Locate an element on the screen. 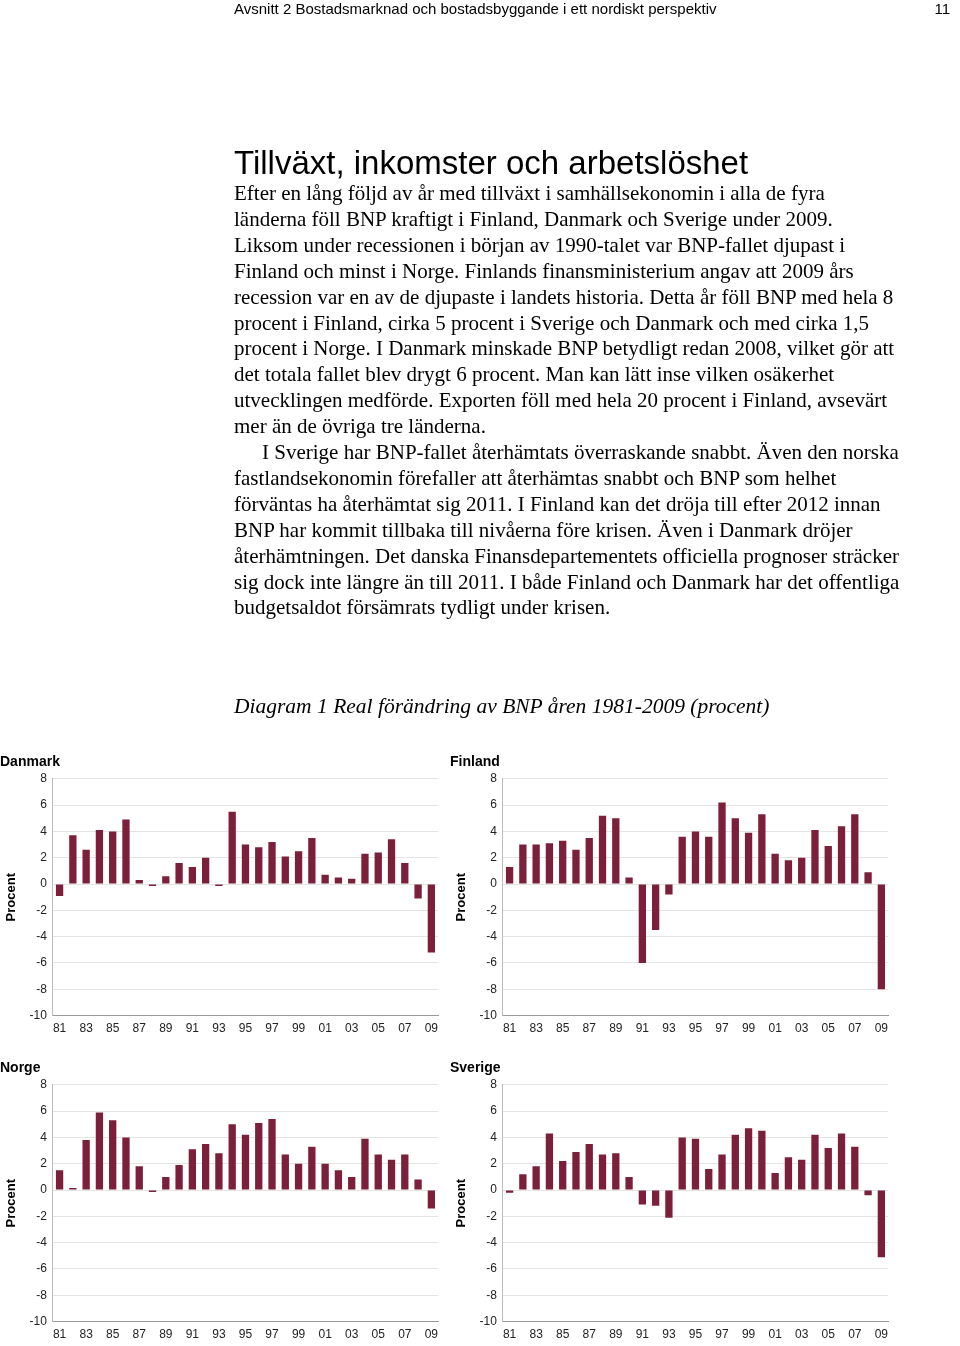 The image size is (960, 1346). y-tick-label: 6 is located at coordinates (44, 804).